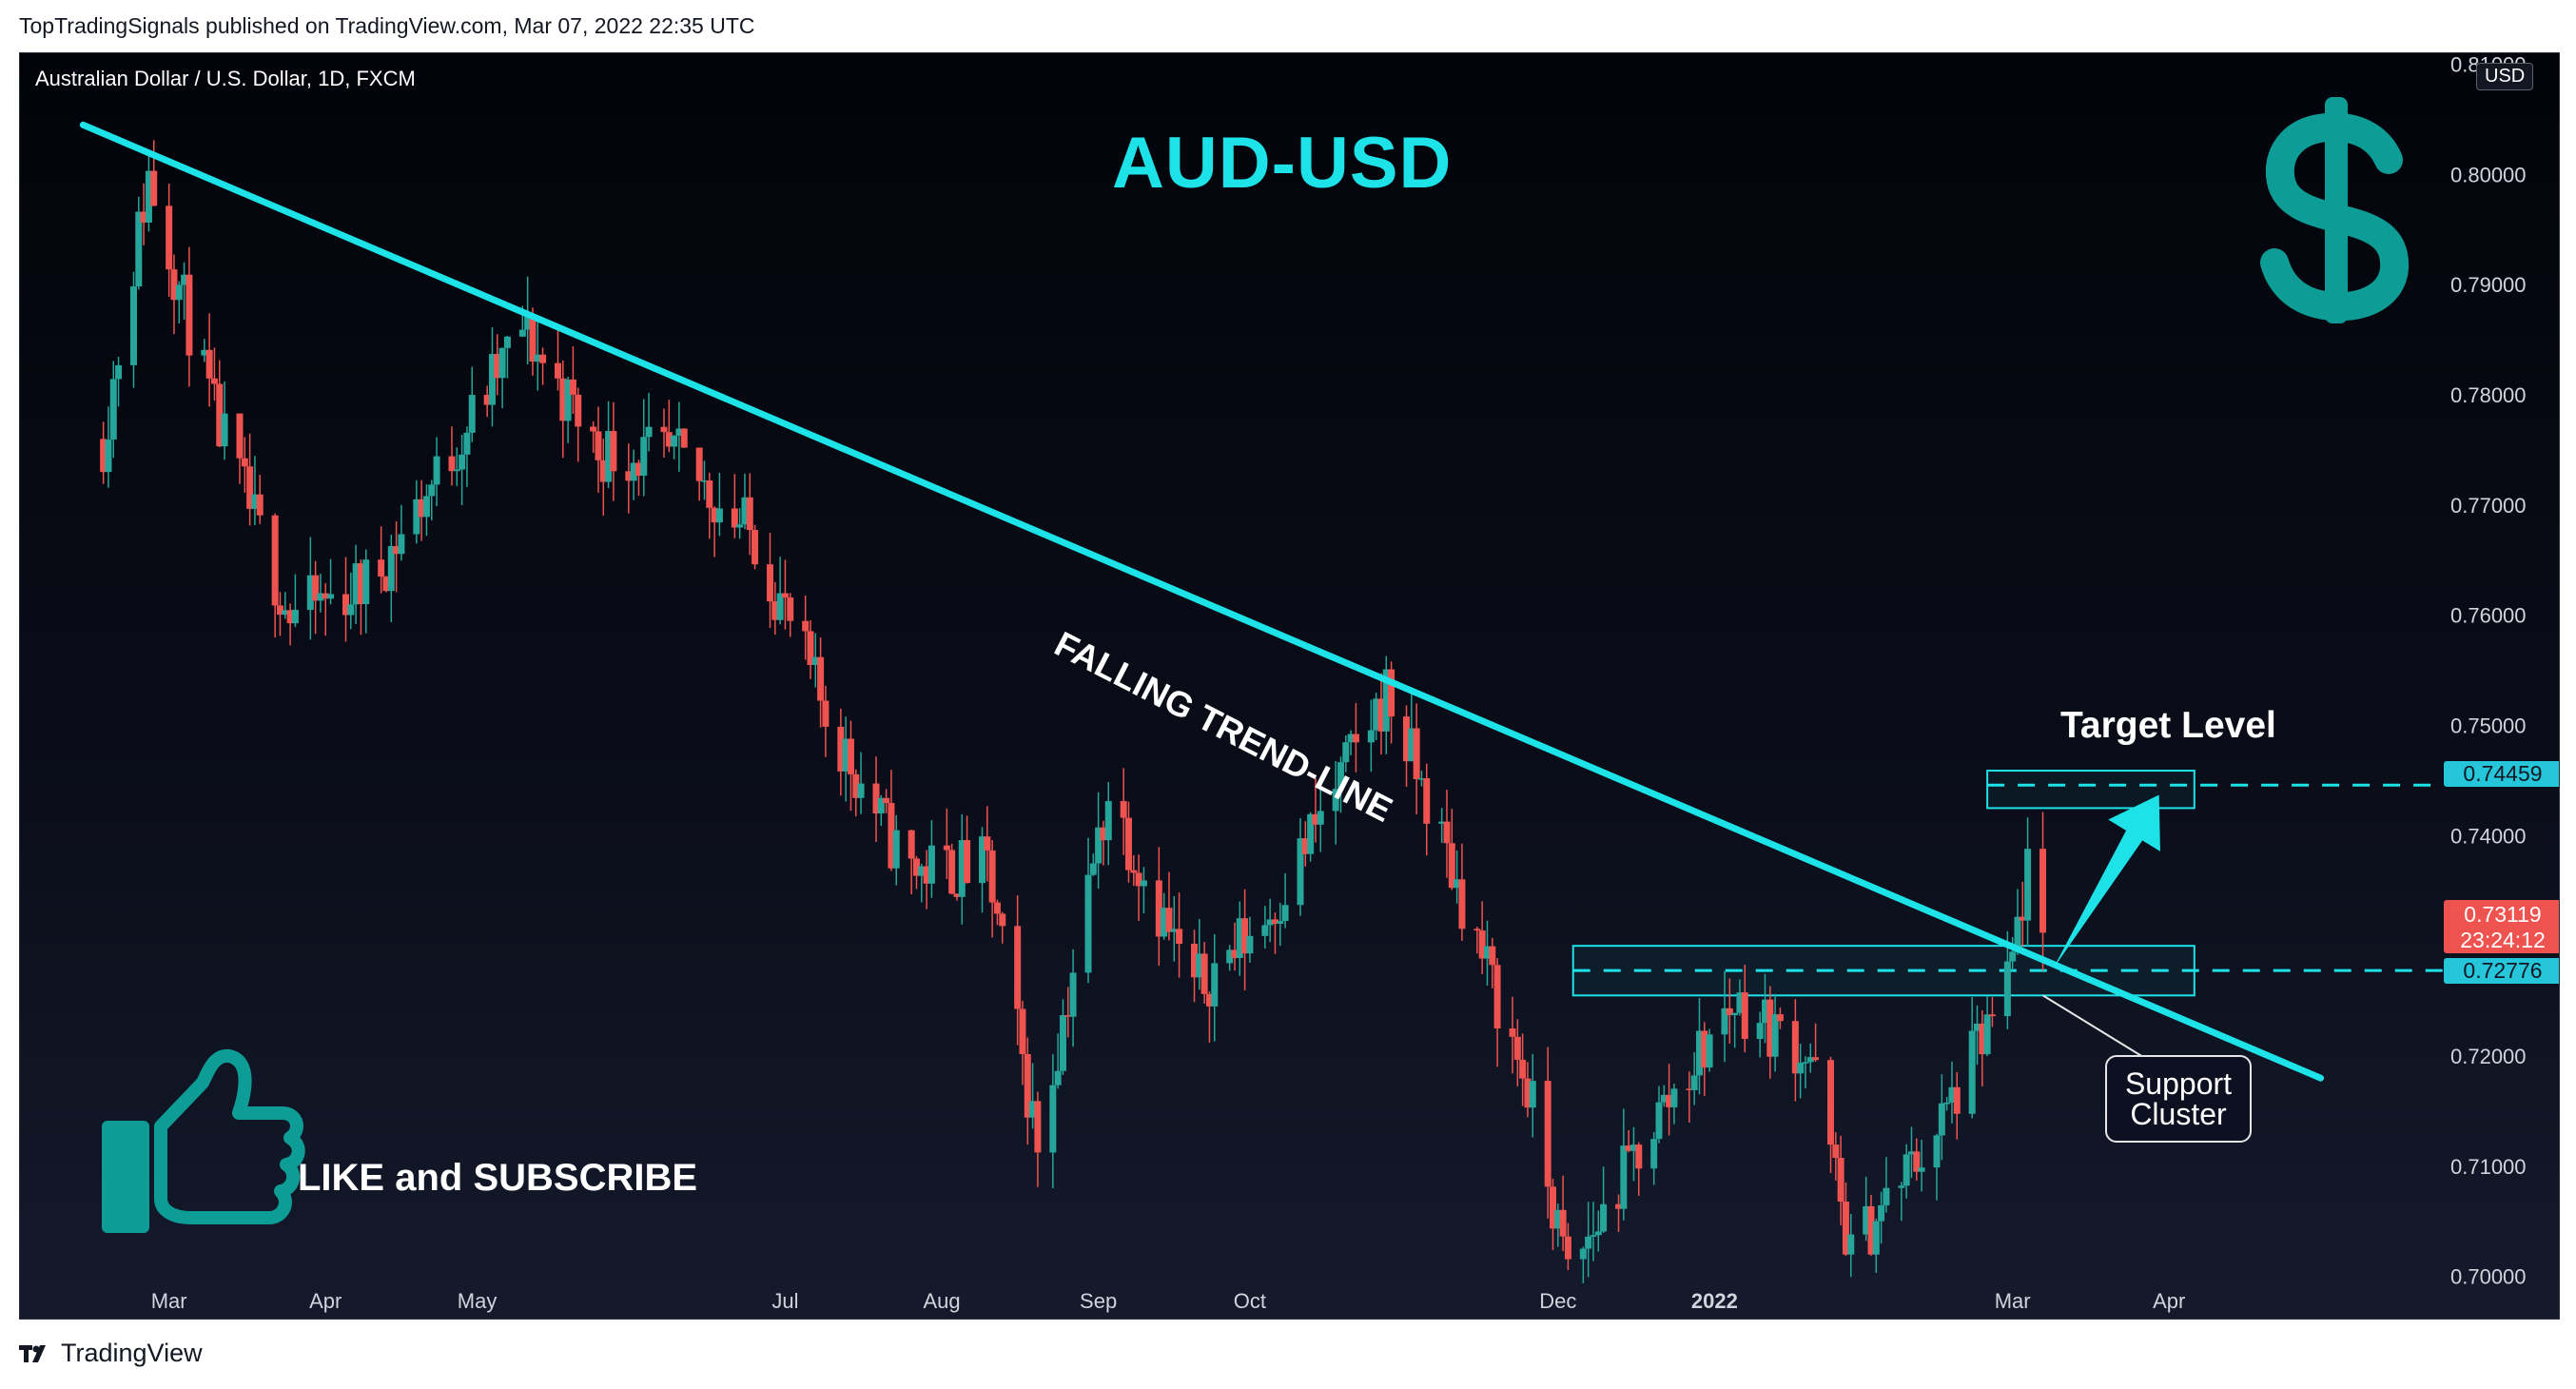  I want to click on last-price-value: 0.73119, so click(2503, 914).